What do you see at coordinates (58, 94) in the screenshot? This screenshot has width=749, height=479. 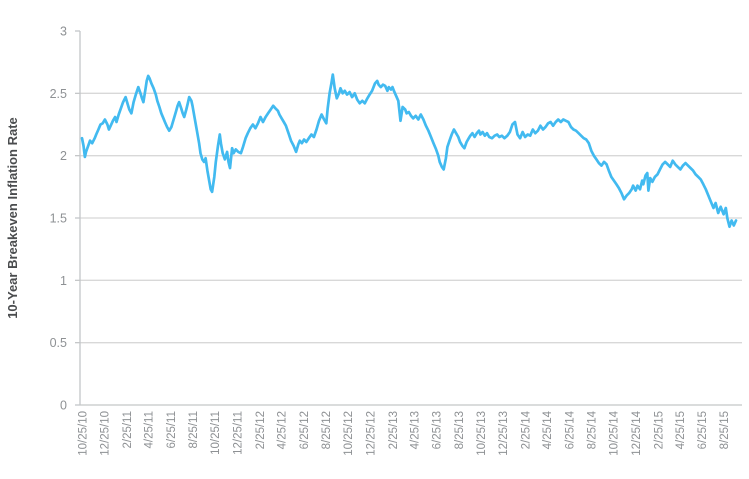 I see `y-tick-label: 2.5` at bounding box center [58, 94].